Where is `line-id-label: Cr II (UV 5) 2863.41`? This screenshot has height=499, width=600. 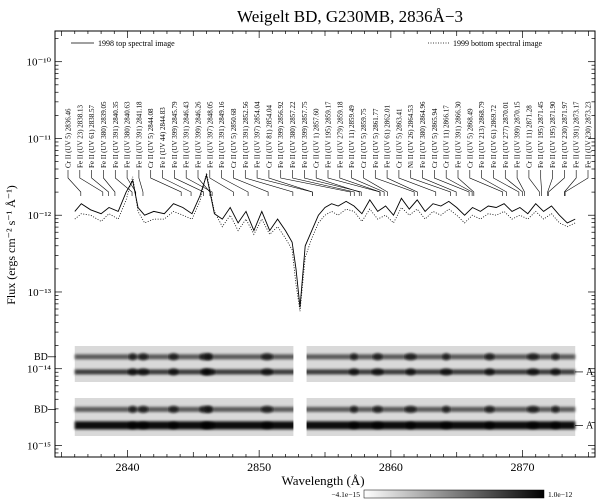 line-id-label: Cr II (UV 5) 2863.41 is located at coordinates (399, 138).